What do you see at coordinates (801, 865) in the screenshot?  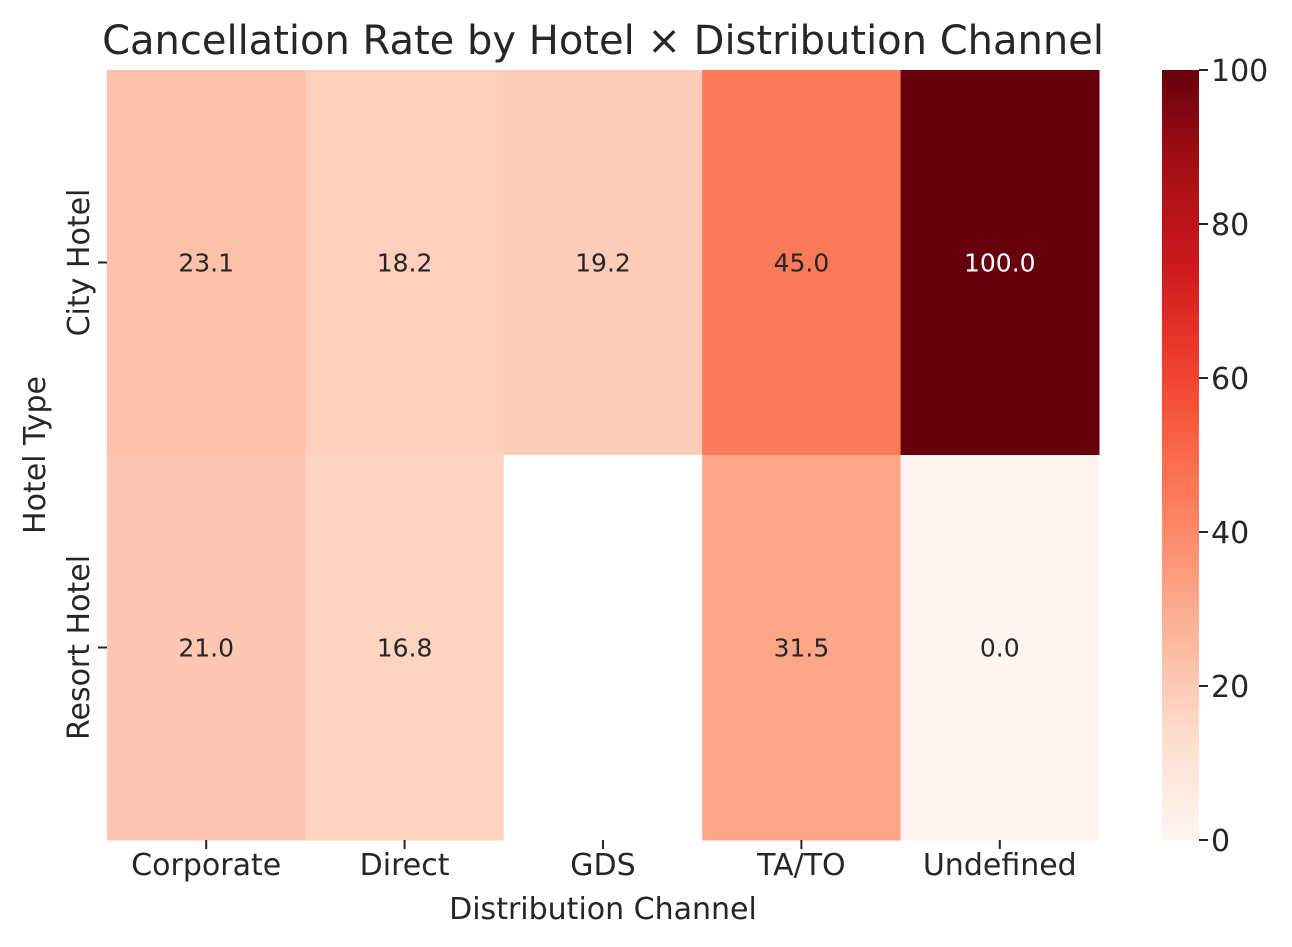 I see `x-tick-label-ta-to: TA/TO` at bounding box center [801, 865].